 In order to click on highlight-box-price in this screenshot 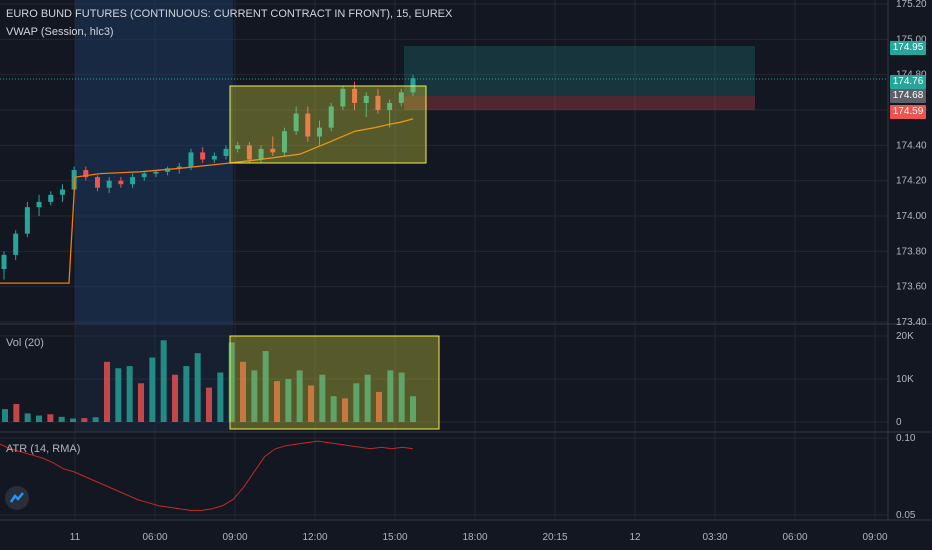, I will do `click(328, 124)`.